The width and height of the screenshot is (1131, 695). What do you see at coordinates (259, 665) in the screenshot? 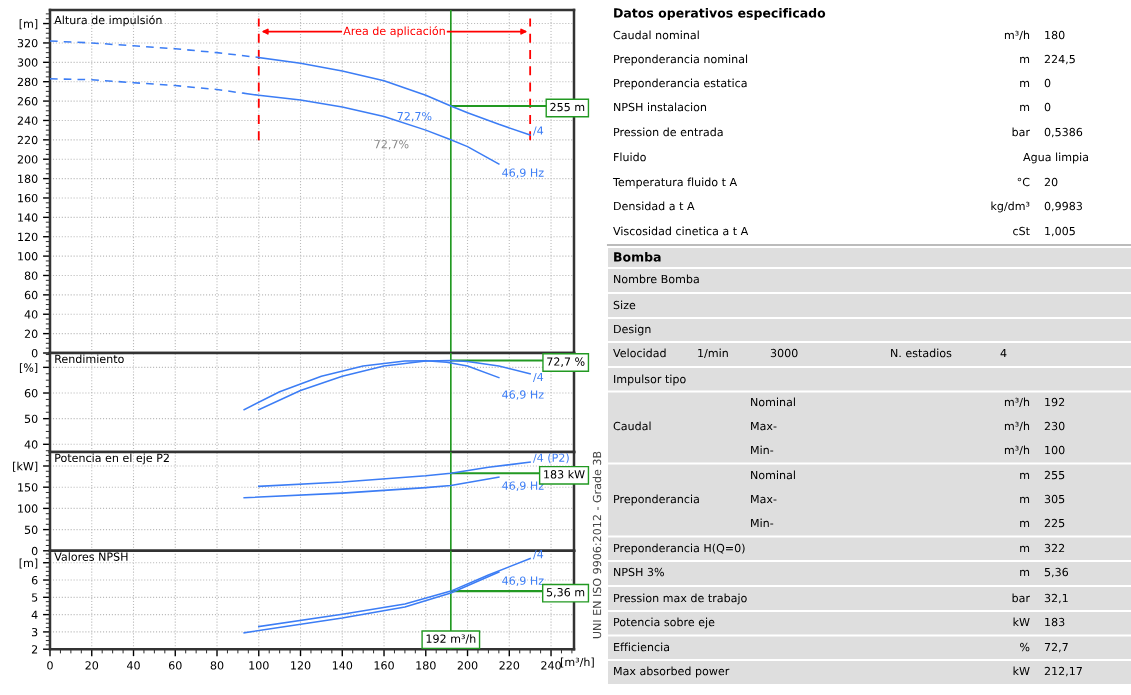
I see `x-tick-label: 100` at bounding box center [259, 665].